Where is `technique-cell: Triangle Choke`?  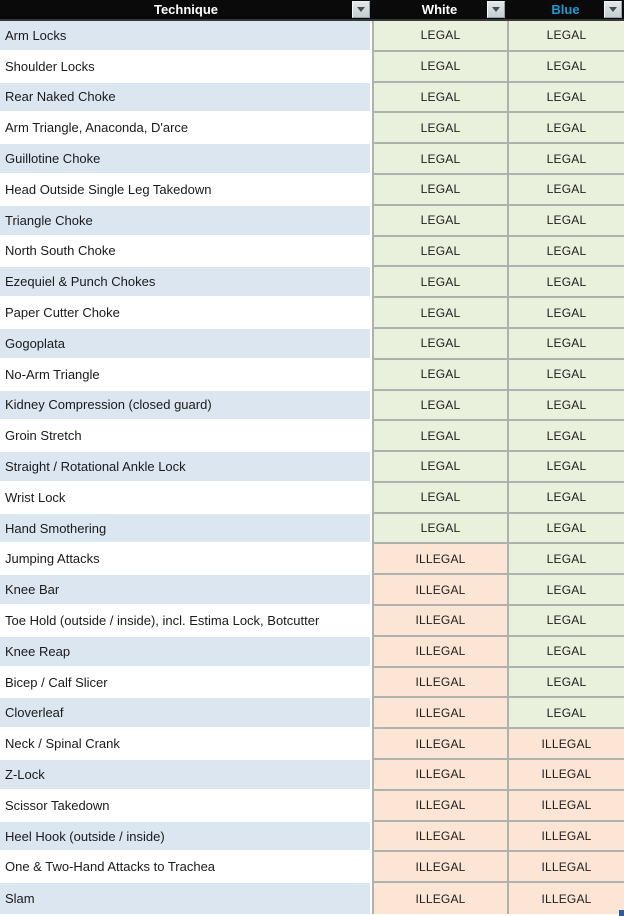
technique-cell: Triangle Choke is located at coordinates (186, 221).